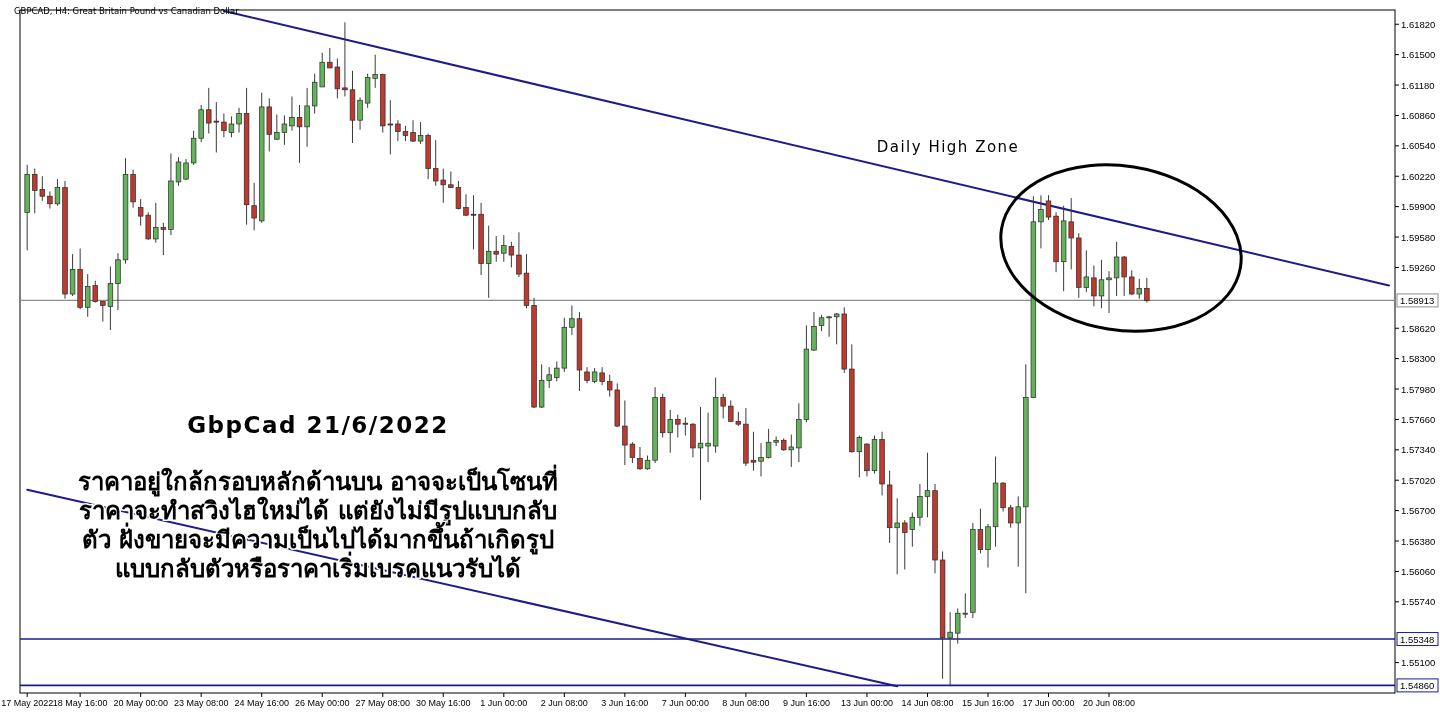 This screenshot has height=716, width=1440. What do you see at coordinates (1417, 639) in the screenshot?
I see `ref-line-label: 1.55348` at bounding box center [1417, 639].